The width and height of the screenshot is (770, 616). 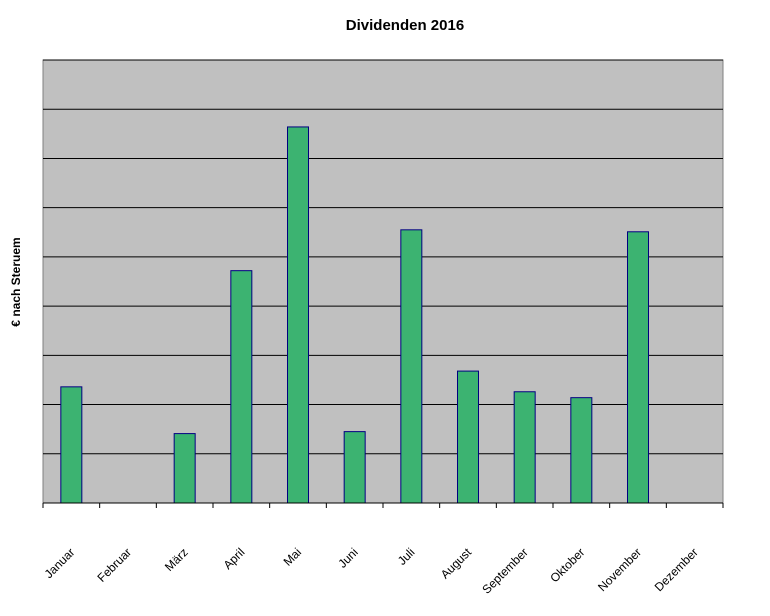 I want to click on bar-mai, so click(x=298, y=315).